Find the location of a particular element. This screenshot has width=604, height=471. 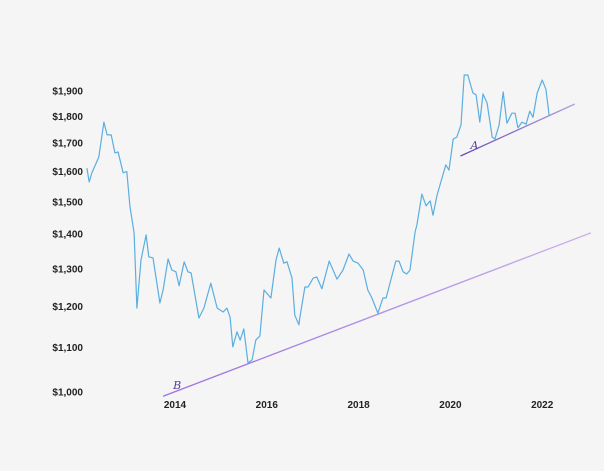

x-axis: 2014 2016 2018 2020 2022 is located at coordinates (359, 405).